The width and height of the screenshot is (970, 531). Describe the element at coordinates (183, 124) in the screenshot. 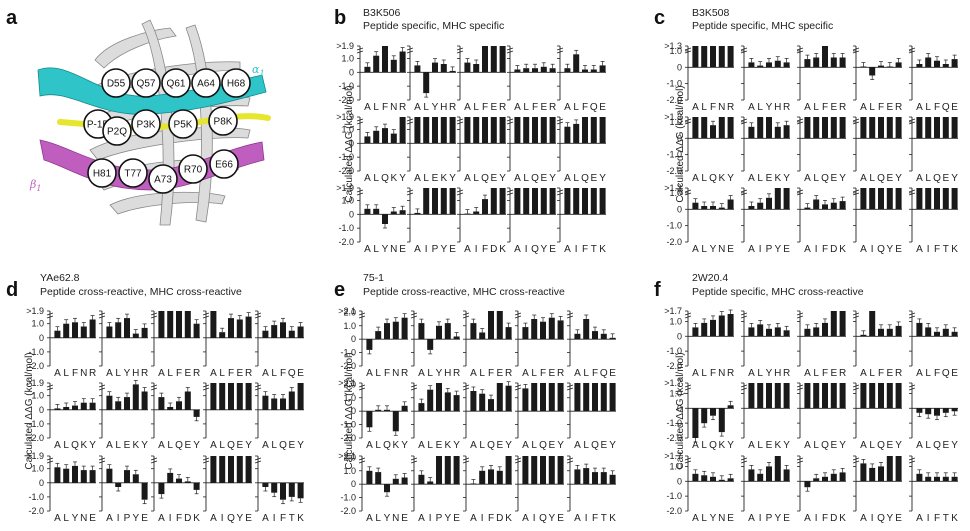

I see `residue-p5k: P5K` at that location.